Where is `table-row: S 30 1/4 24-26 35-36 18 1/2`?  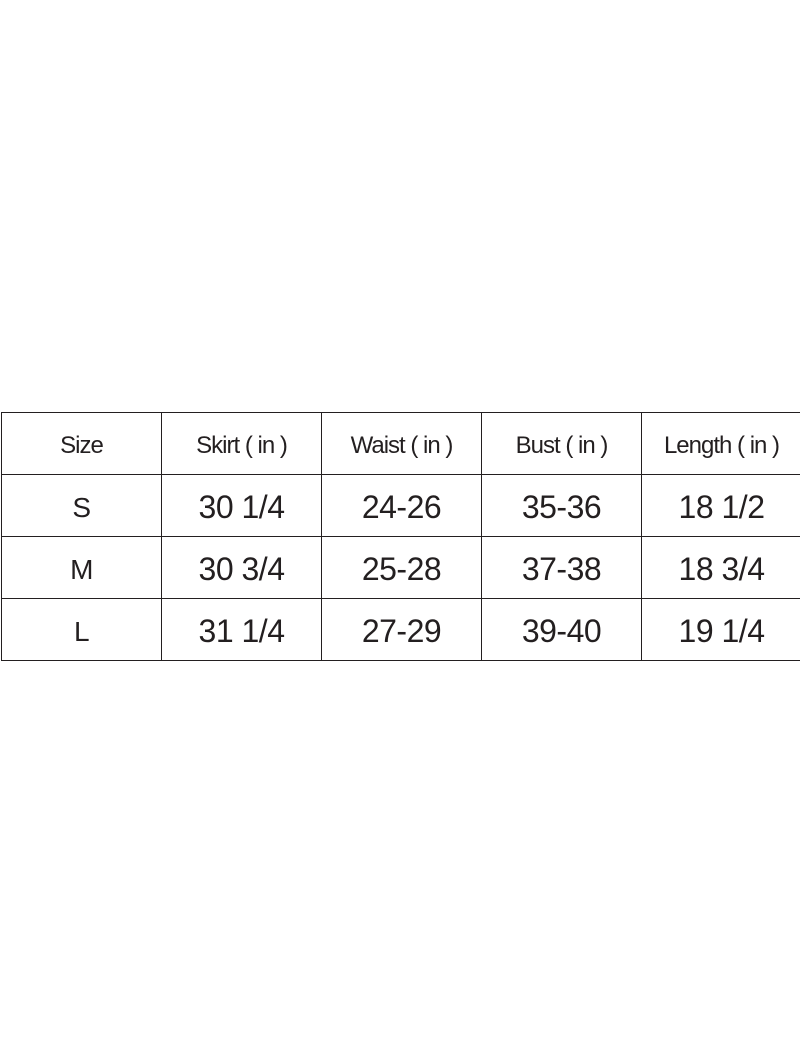 table-row: S 30 1/4 24-26 35-36 18 1/2 is located at coordinates (400, 505).